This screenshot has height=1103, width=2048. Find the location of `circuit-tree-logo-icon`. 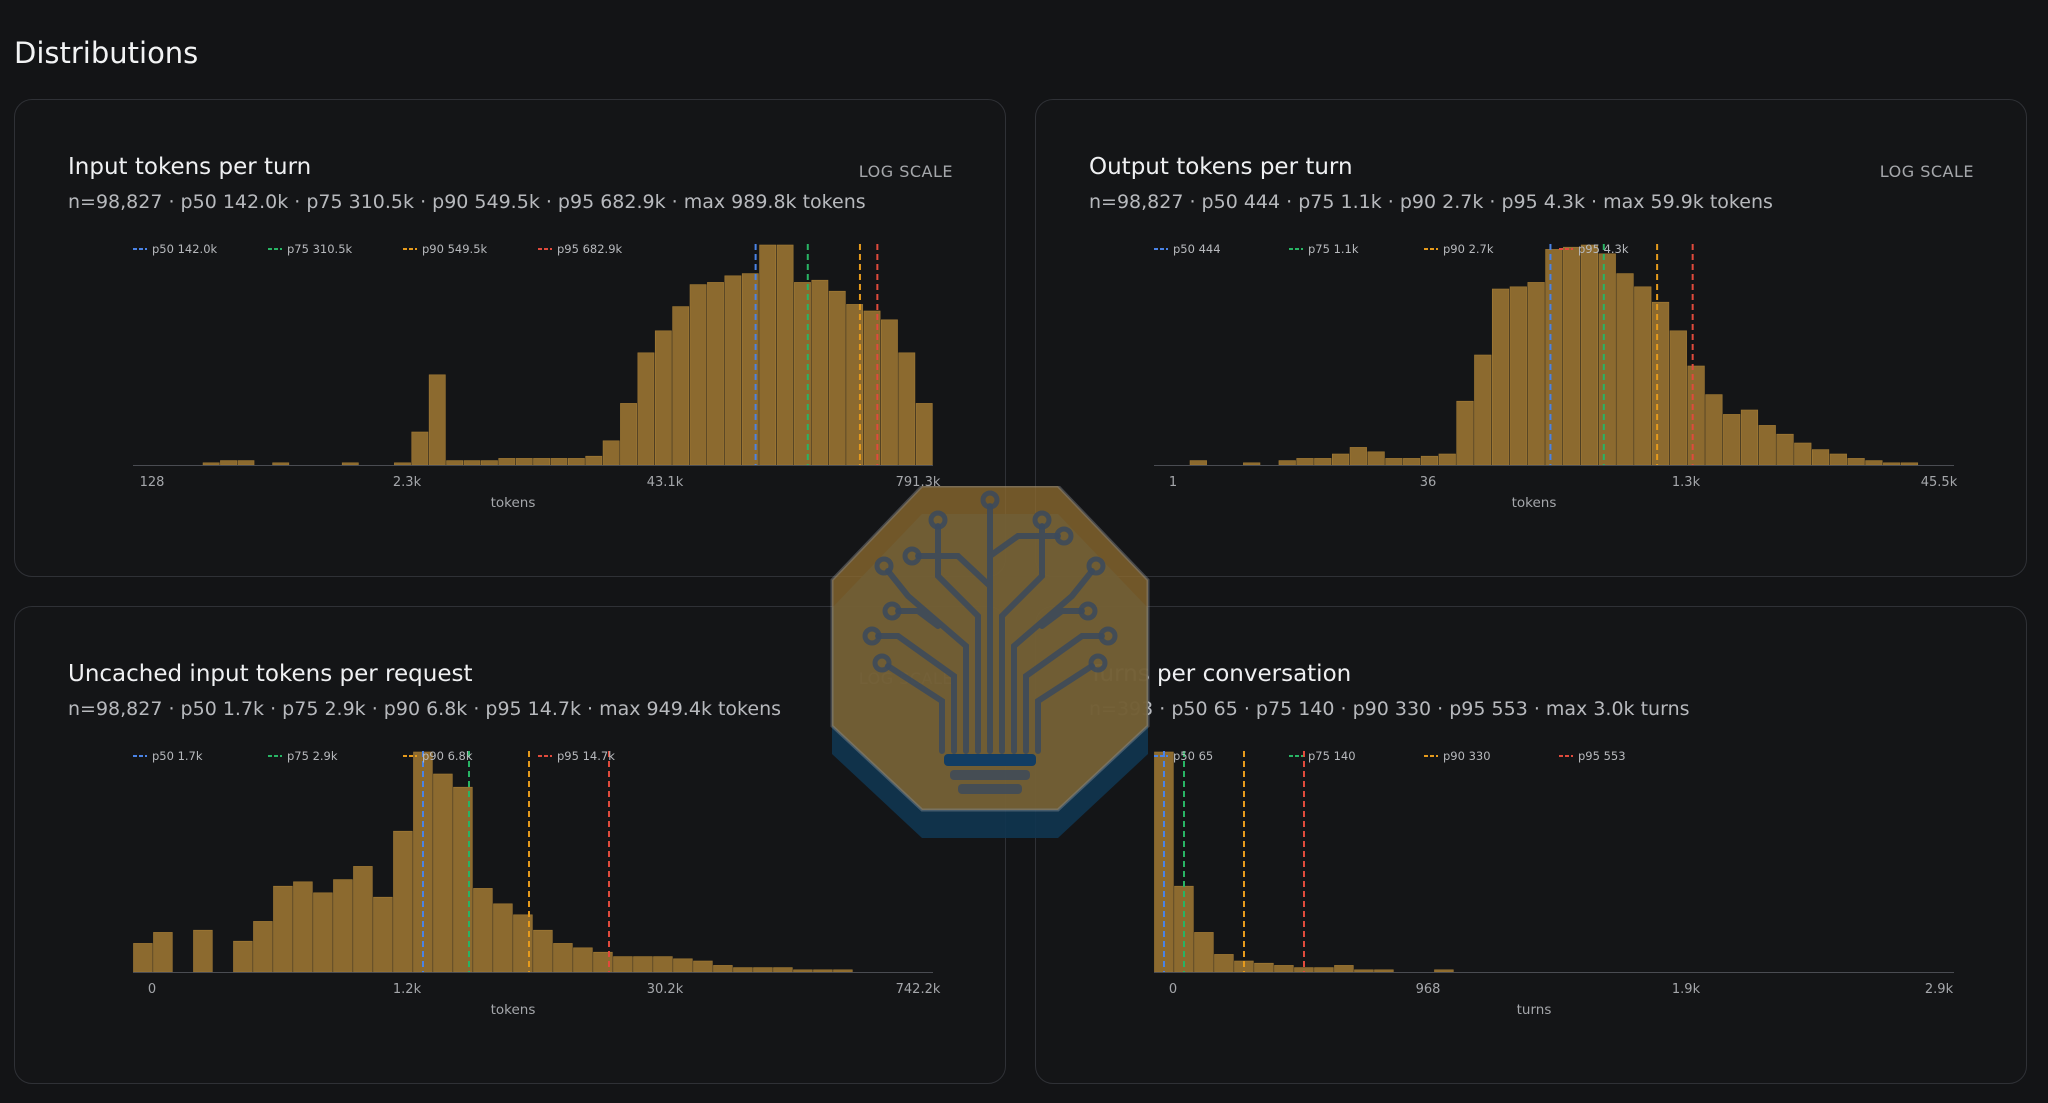

circuit-tree-logo-icon is located at coordinates (990, 662).